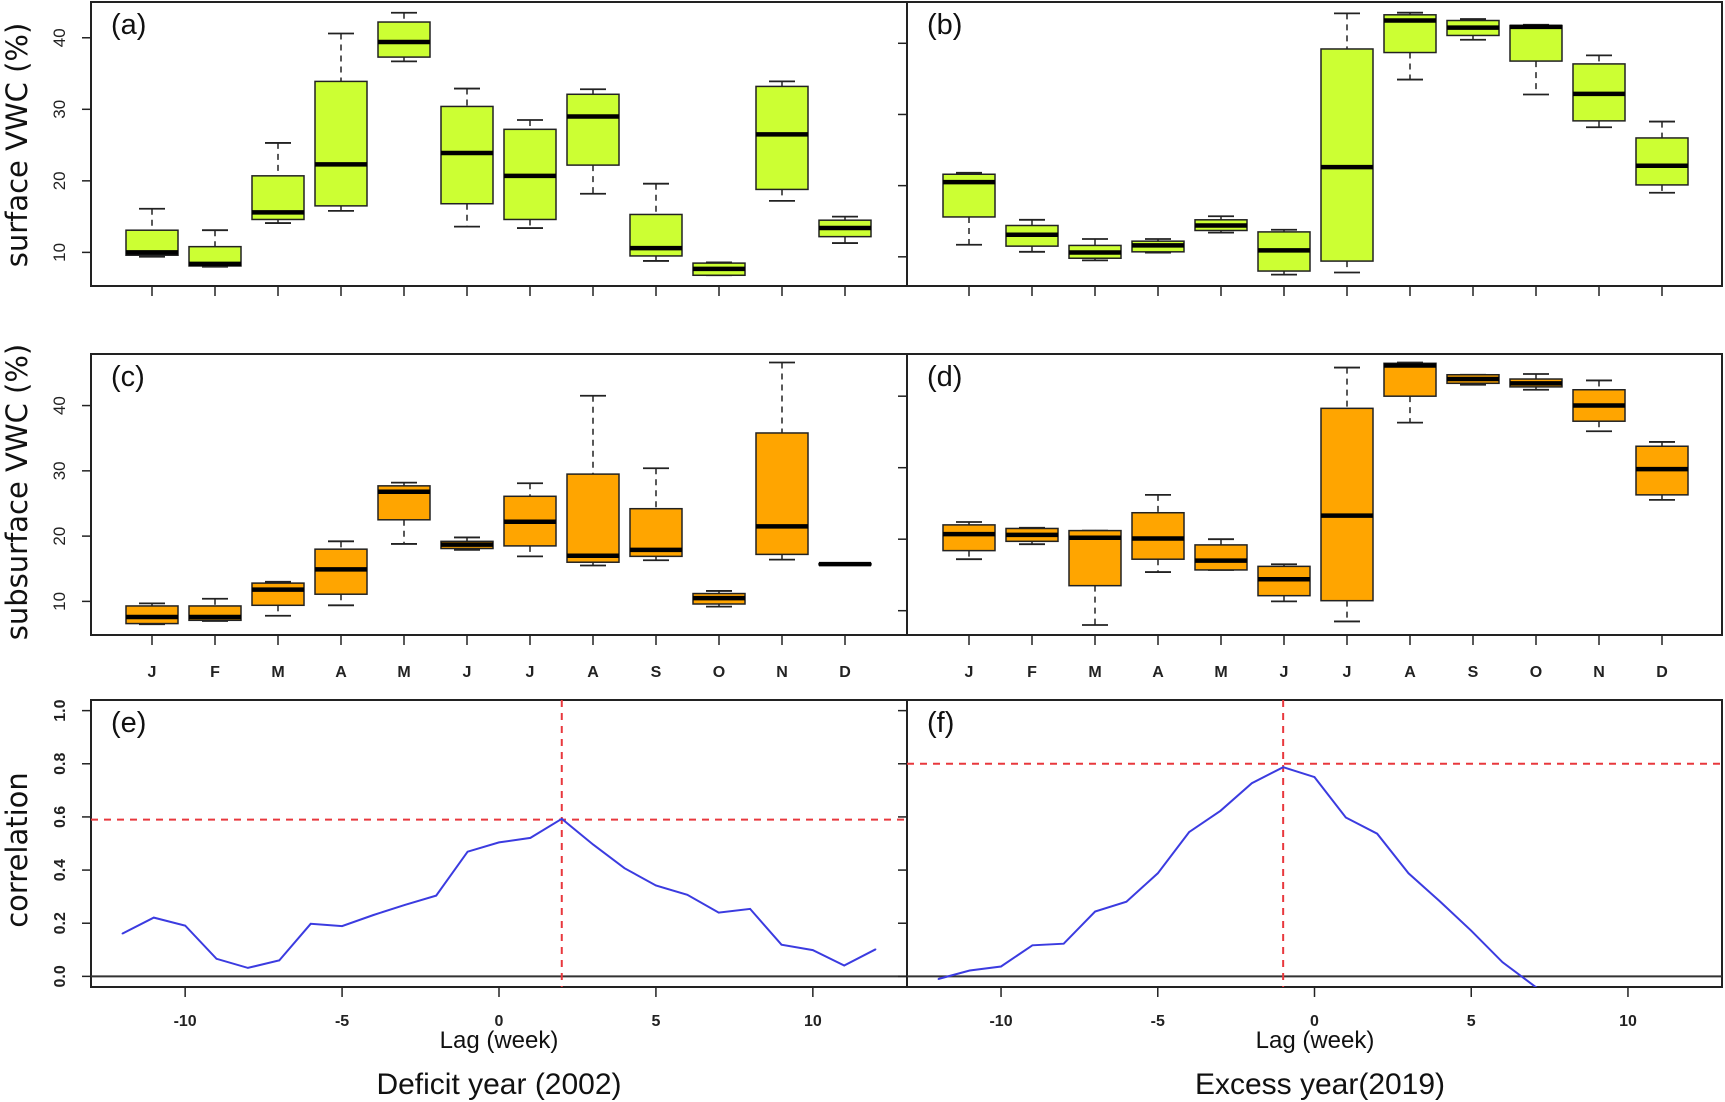  What do you see at coordinates (940, 723) in the screenshot?
I see `panel-label: (f)` at bounding box center [940, 723].